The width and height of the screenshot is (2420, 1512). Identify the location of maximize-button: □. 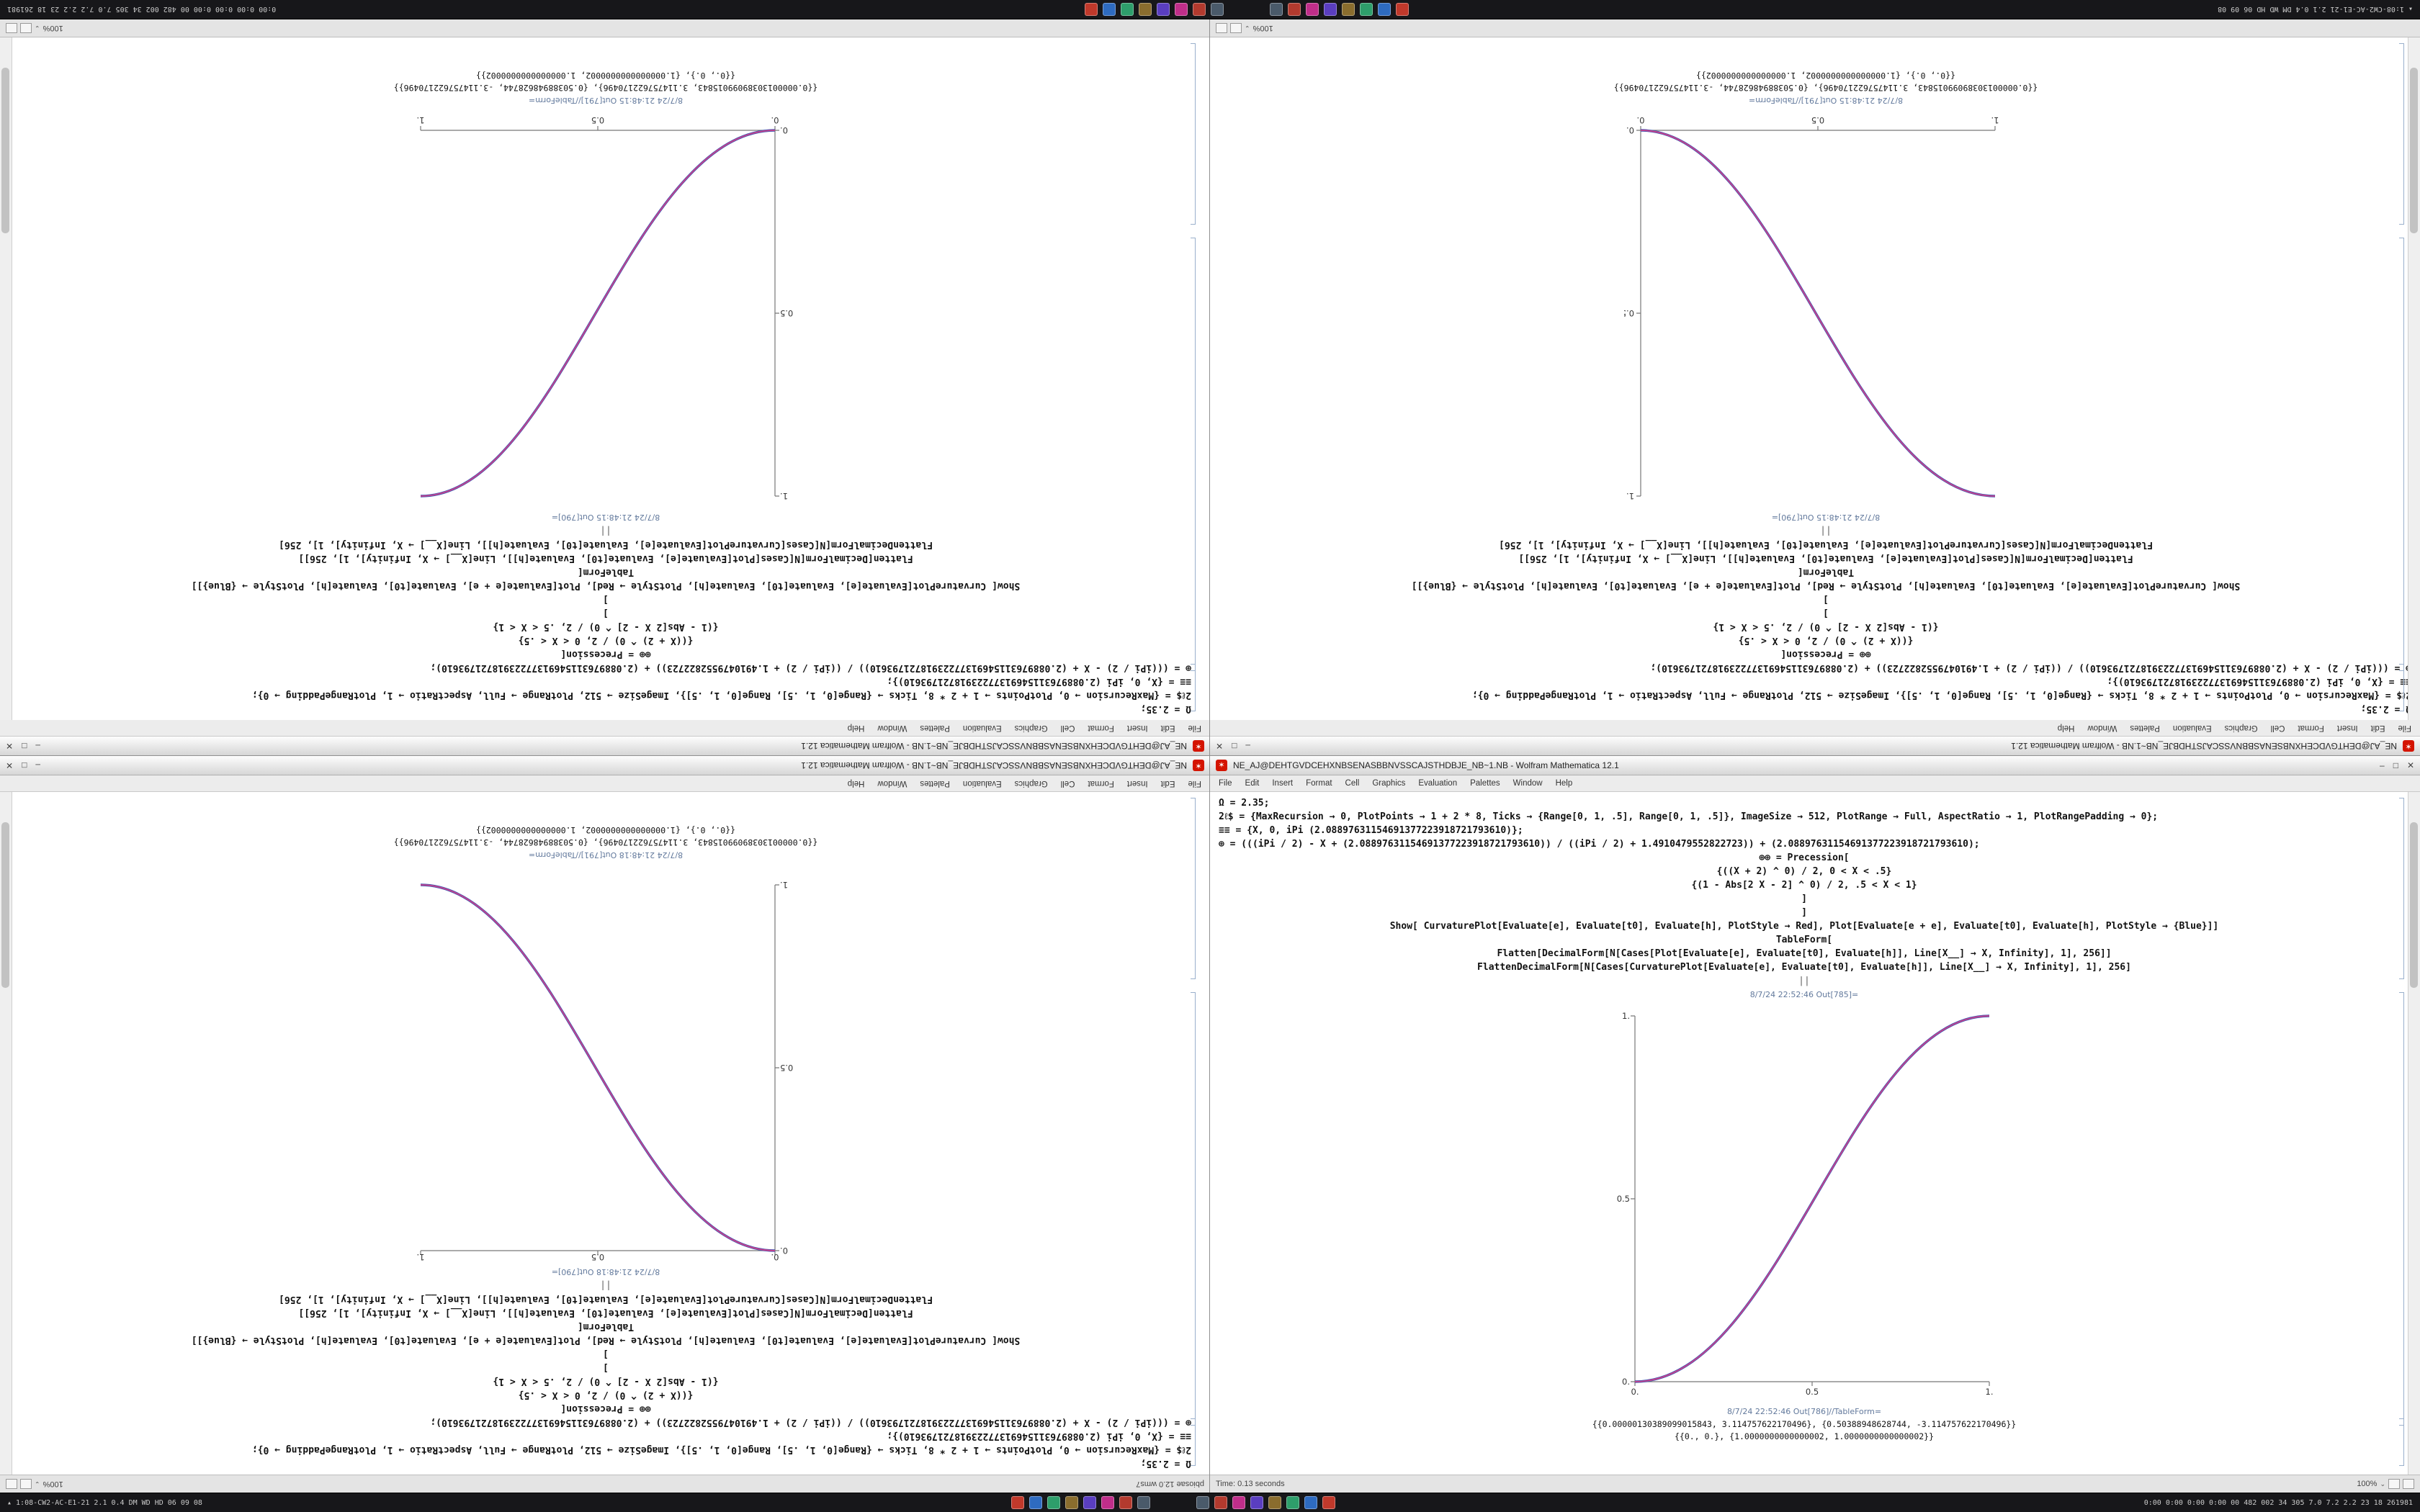
(25, 746).